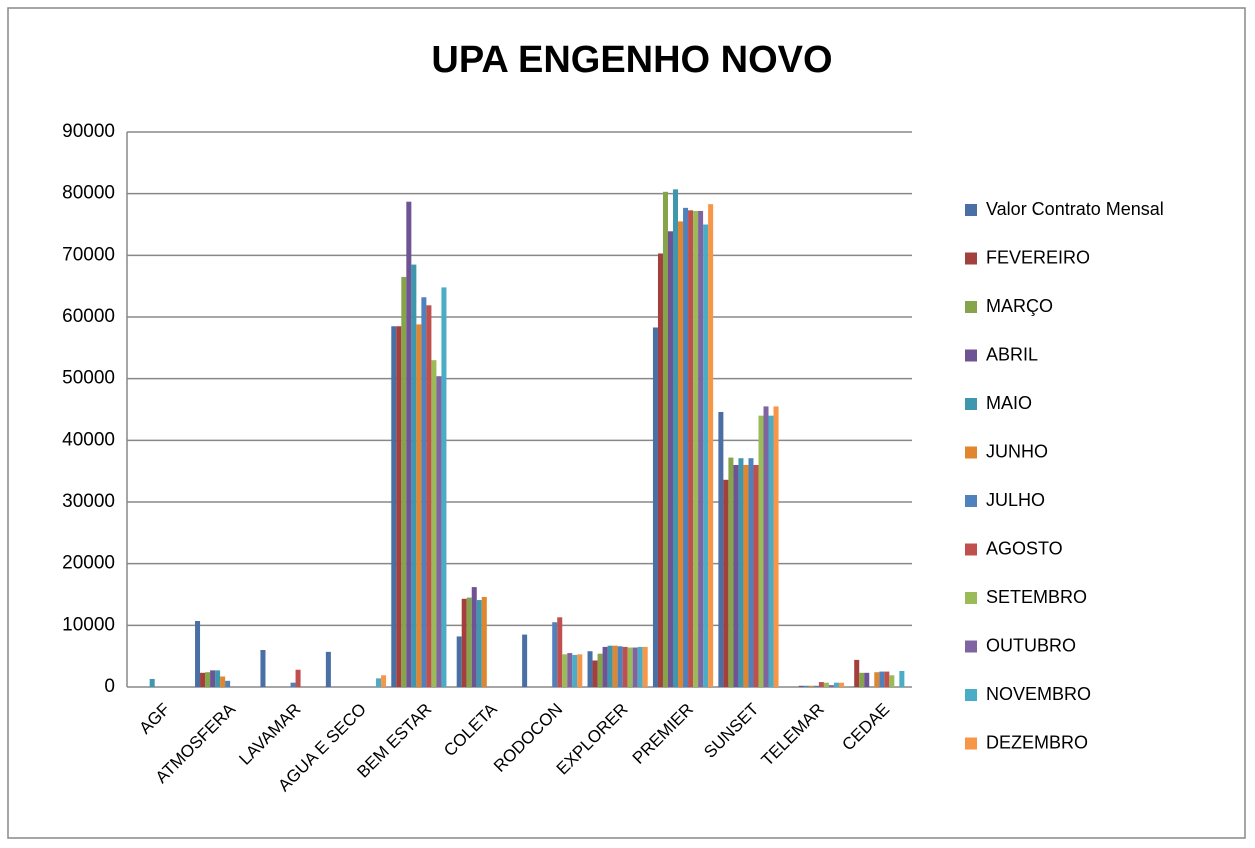 The width and height of the screenshot is (1255, 848). What do you see at coordinates (1075, 209) in the screenshot?
I see `legend-label: Valor Contrato Mensal` at bounding box center [1075, 209].